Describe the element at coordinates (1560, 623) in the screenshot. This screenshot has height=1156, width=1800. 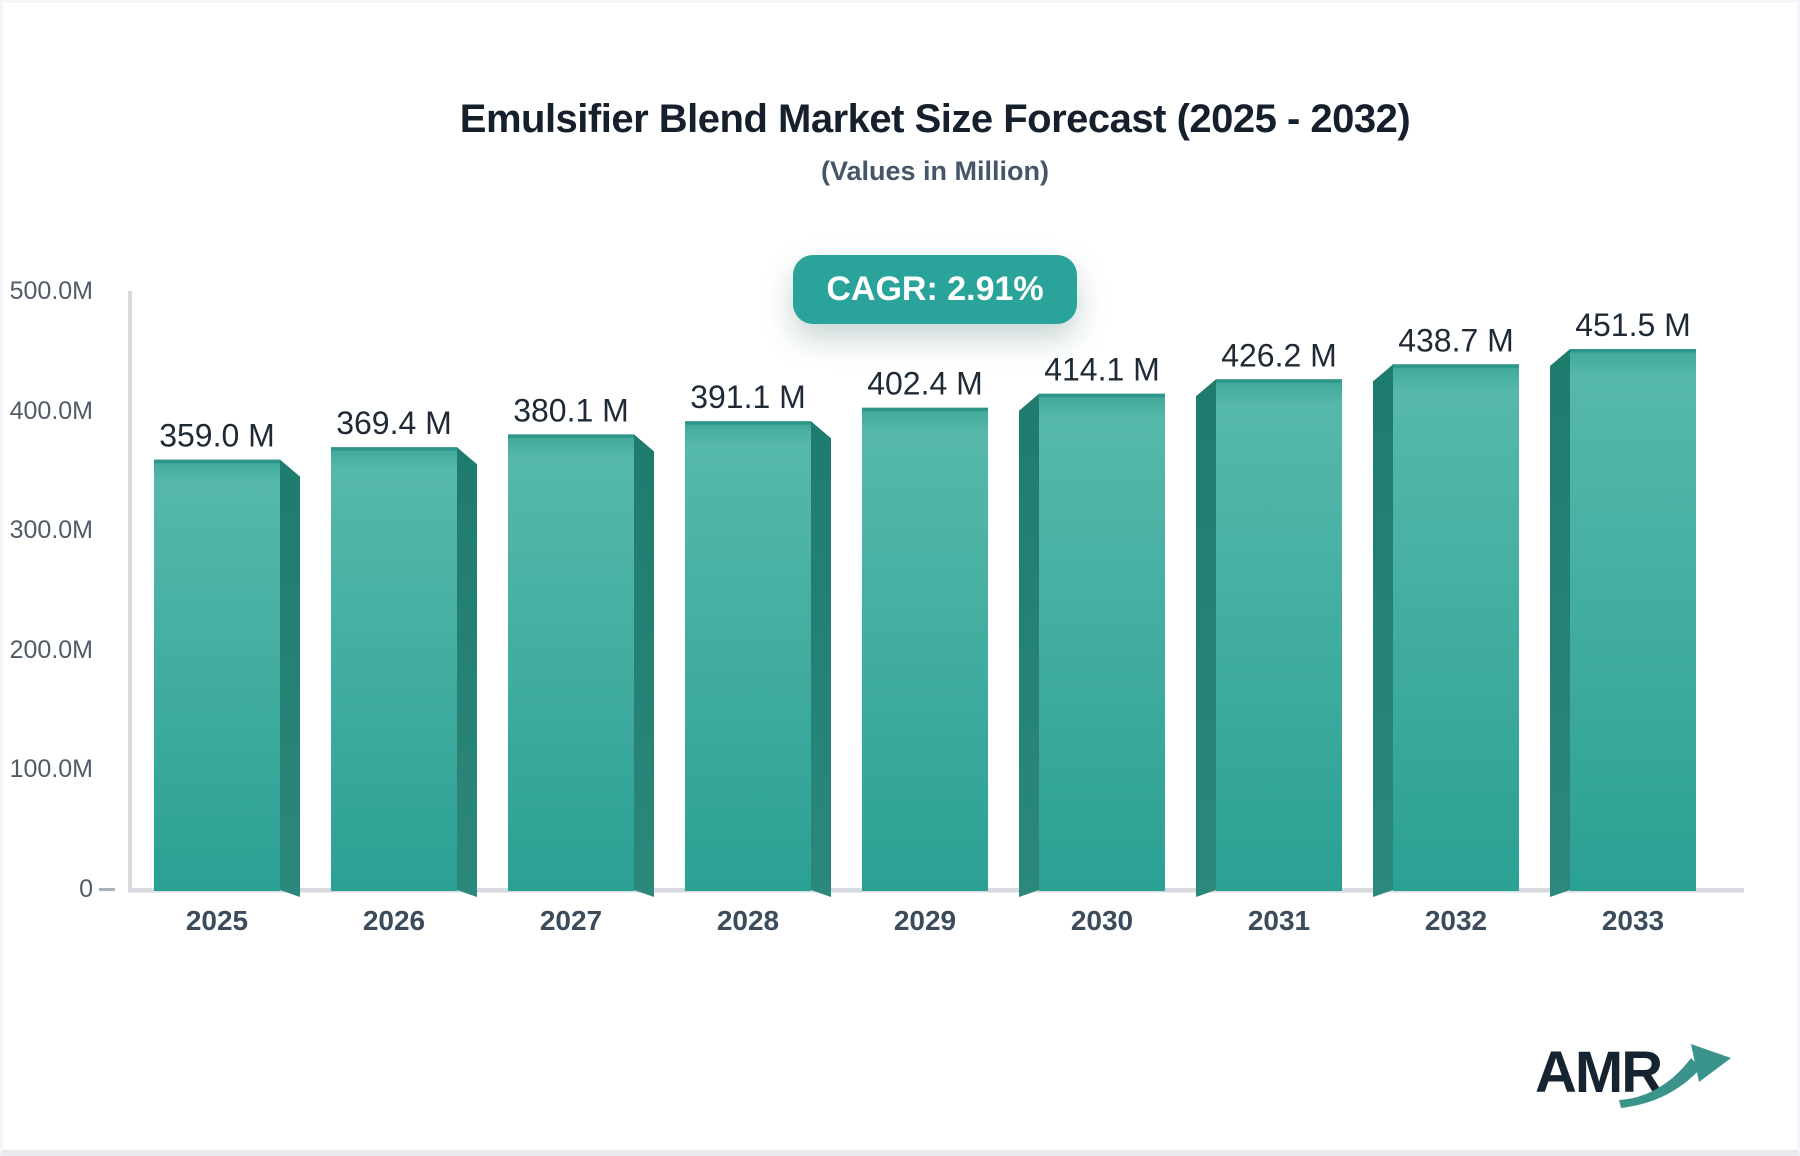
I see `bar-side-2033` at that location.